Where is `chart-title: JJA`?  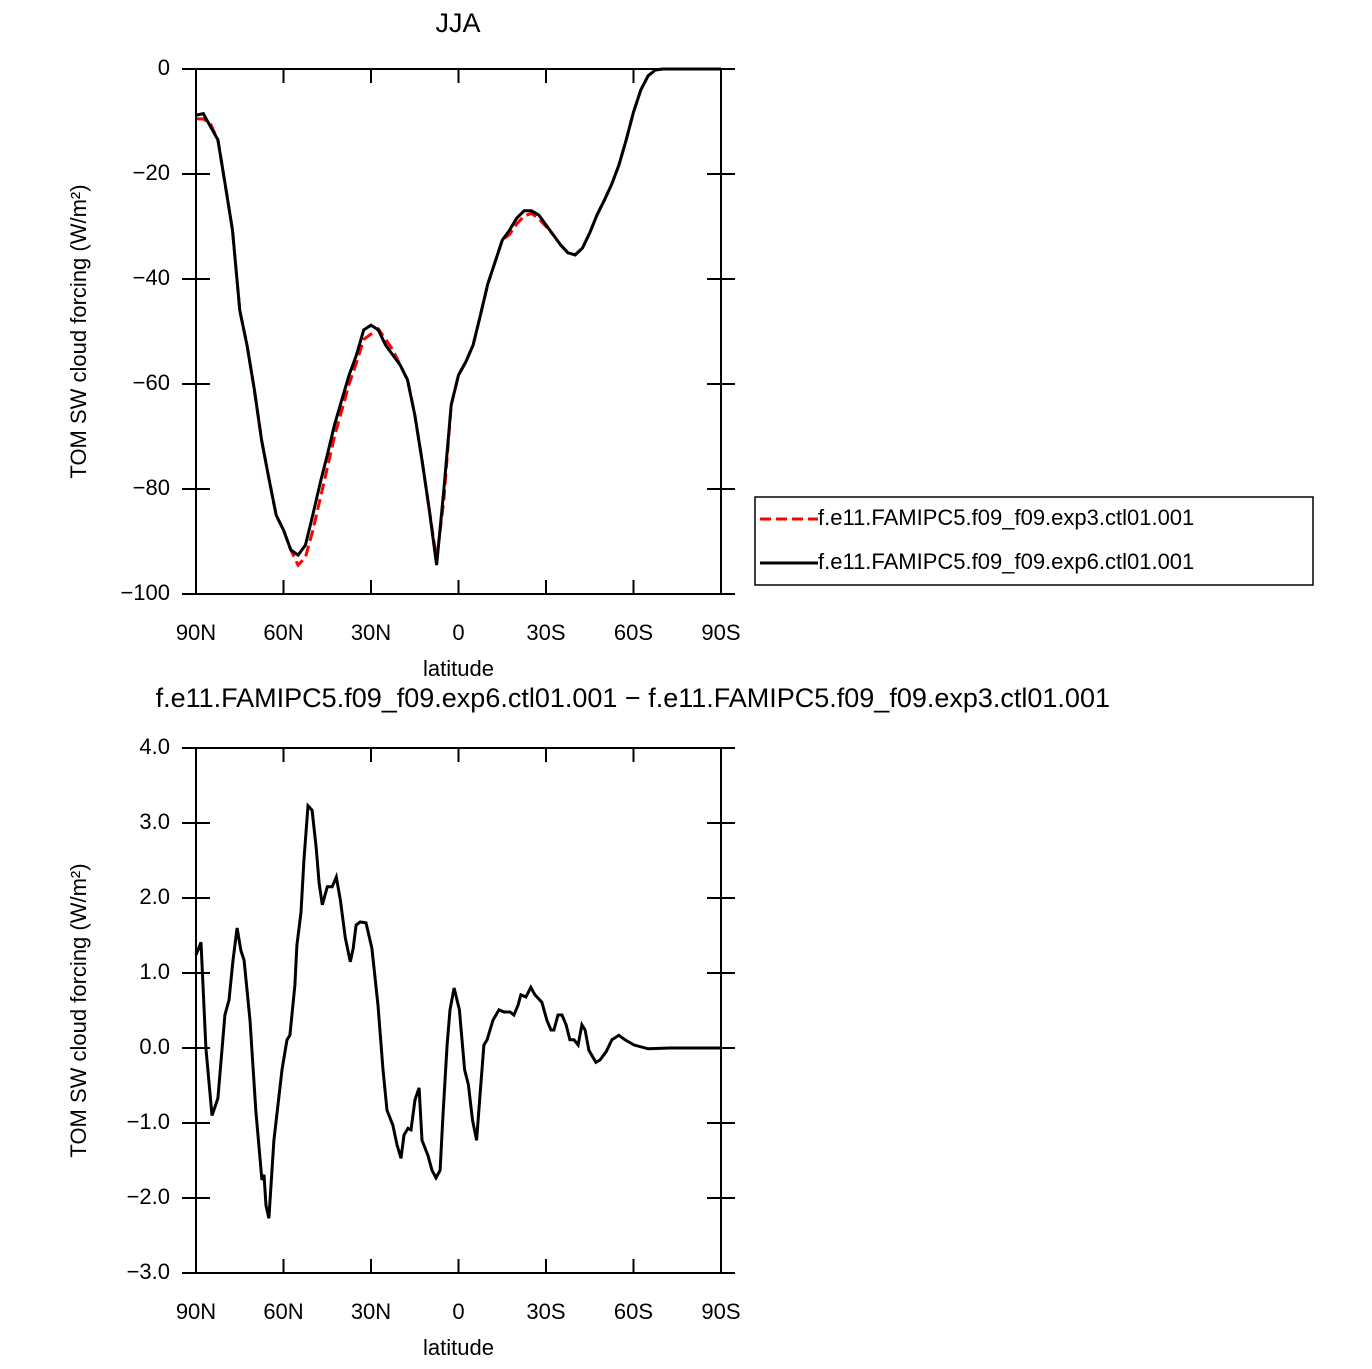 chart-title: JJA is located at coordinates (457, 23).